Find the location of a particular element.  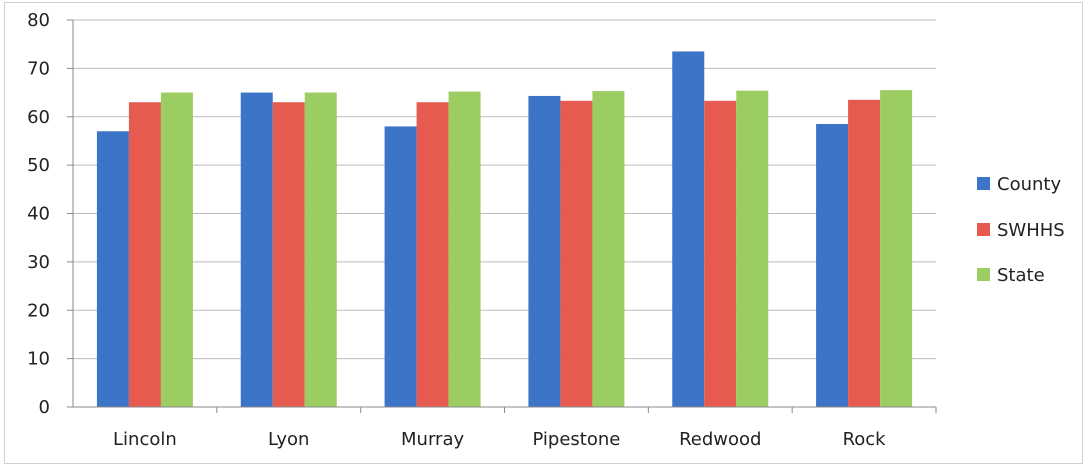

y-tick-label-40: 40 is located at coordinates (38, 214).